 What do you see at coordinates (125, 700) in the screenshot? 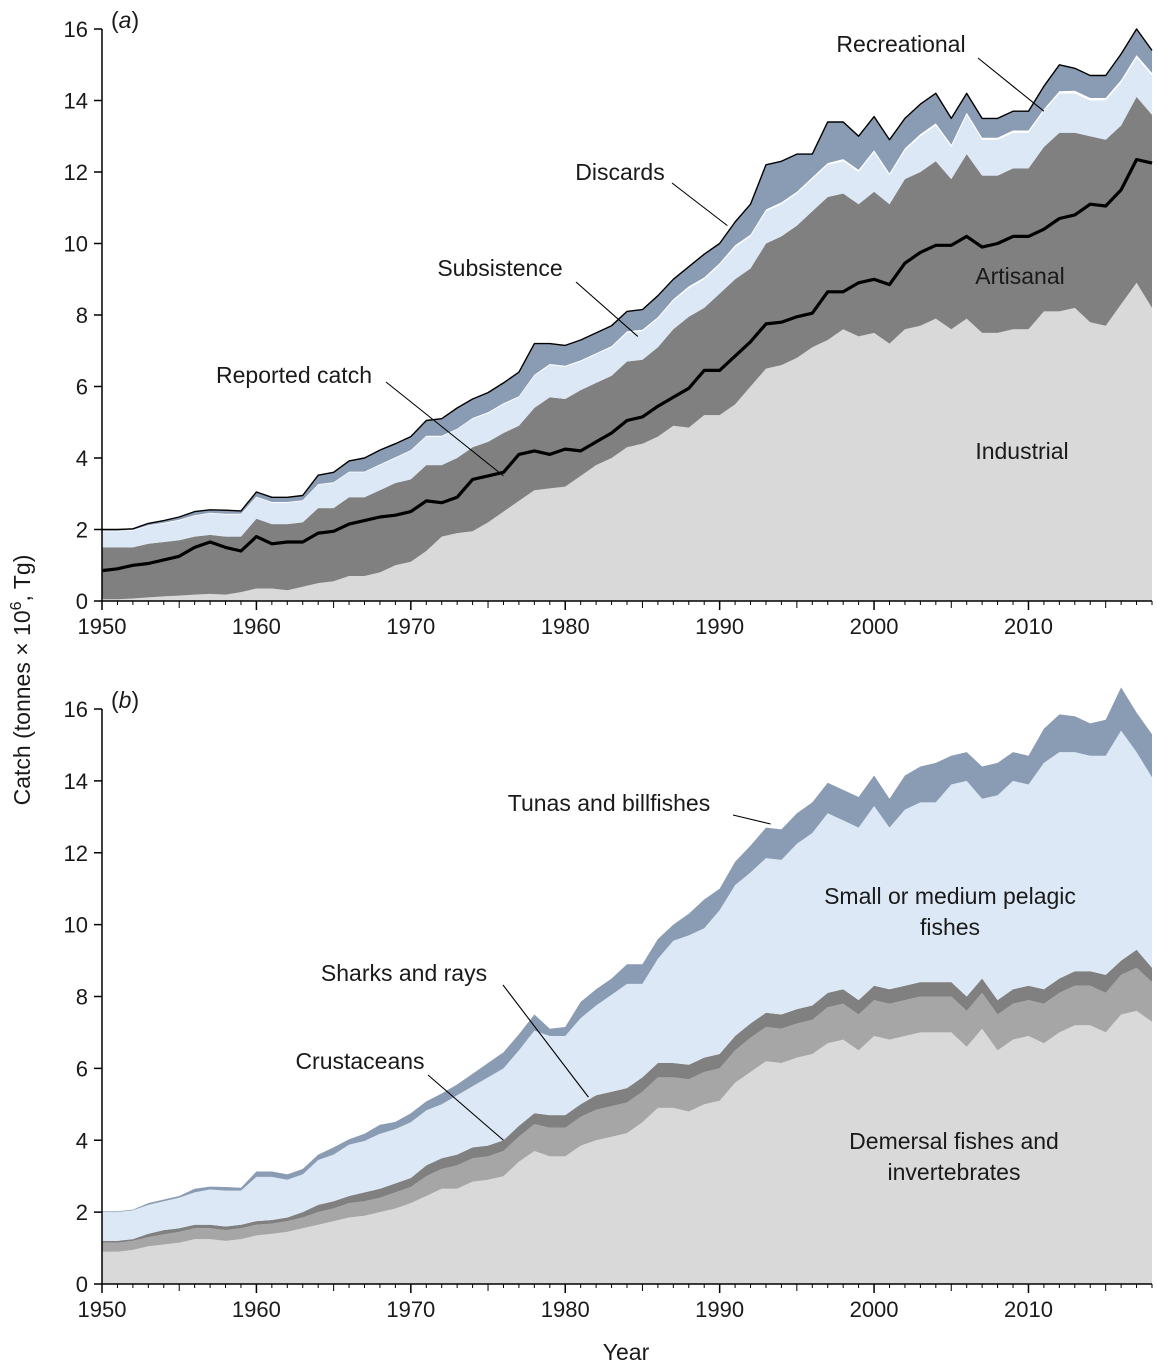
I see `panel-label: (b)` at bounding box center [125, 700].